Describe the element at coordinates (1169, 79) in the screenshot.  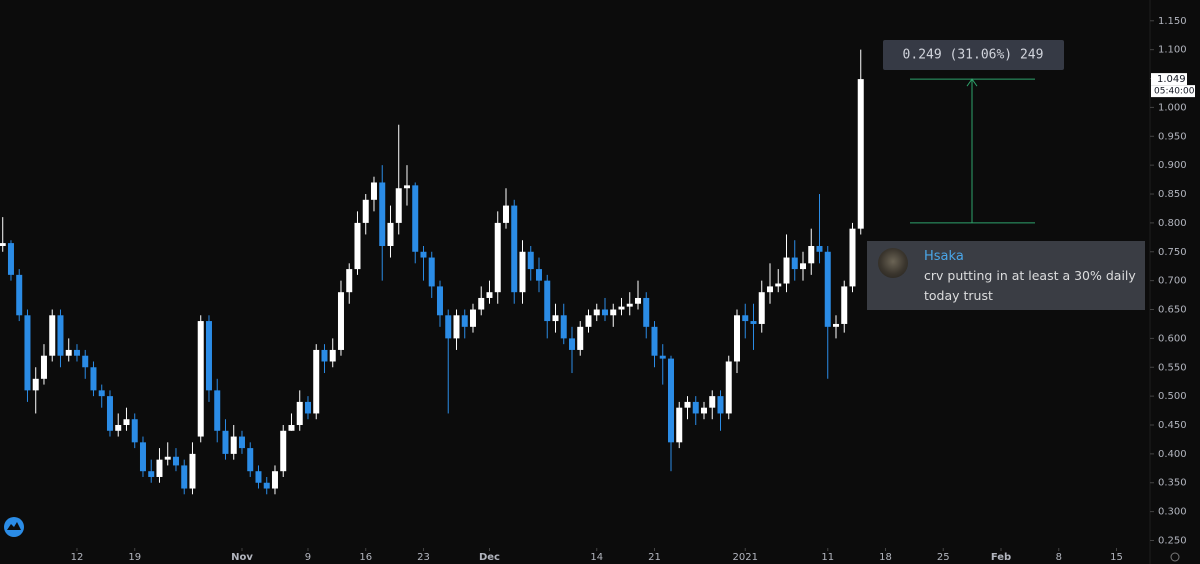
I see `last-price-box` at that location.